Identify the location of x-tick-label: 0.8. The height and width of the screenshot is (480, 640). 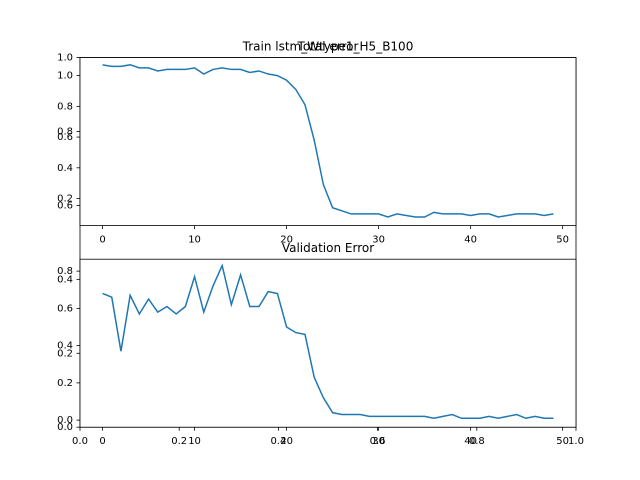
(477, 441).